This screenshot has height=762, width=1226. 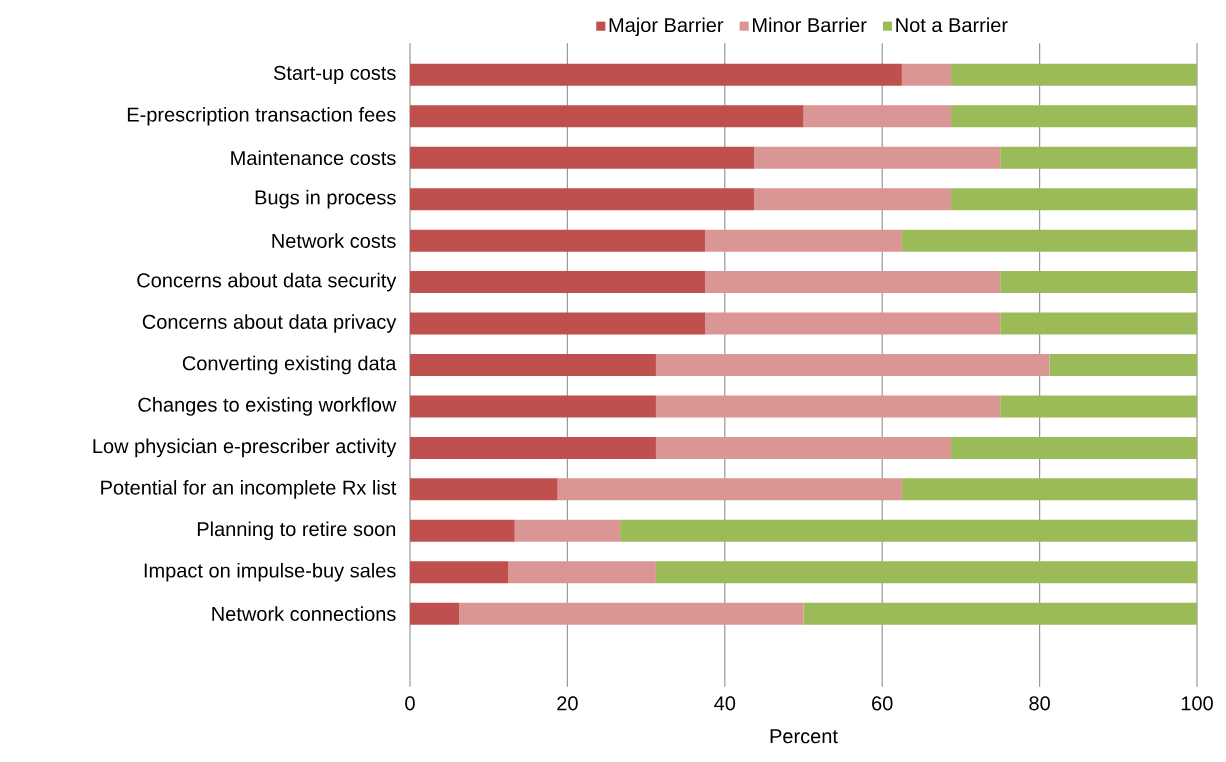 I want to click on x-tick-label: 80, so click(x=1039, y=703).